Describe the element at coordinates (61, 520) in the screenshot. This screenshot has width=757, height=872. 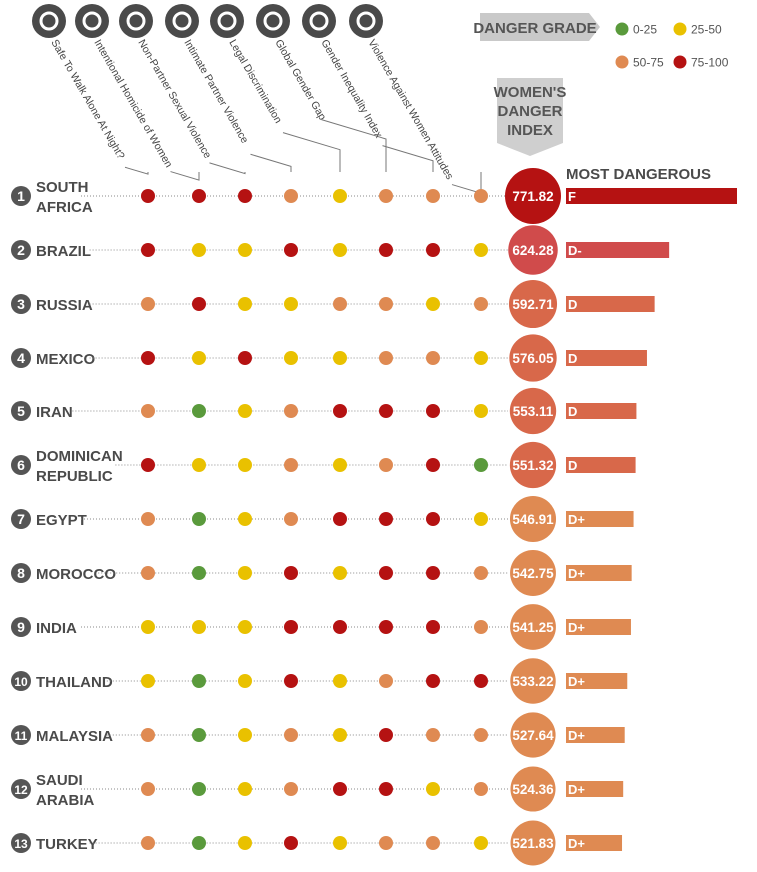
I see `country-name: EGYPT` at that location.